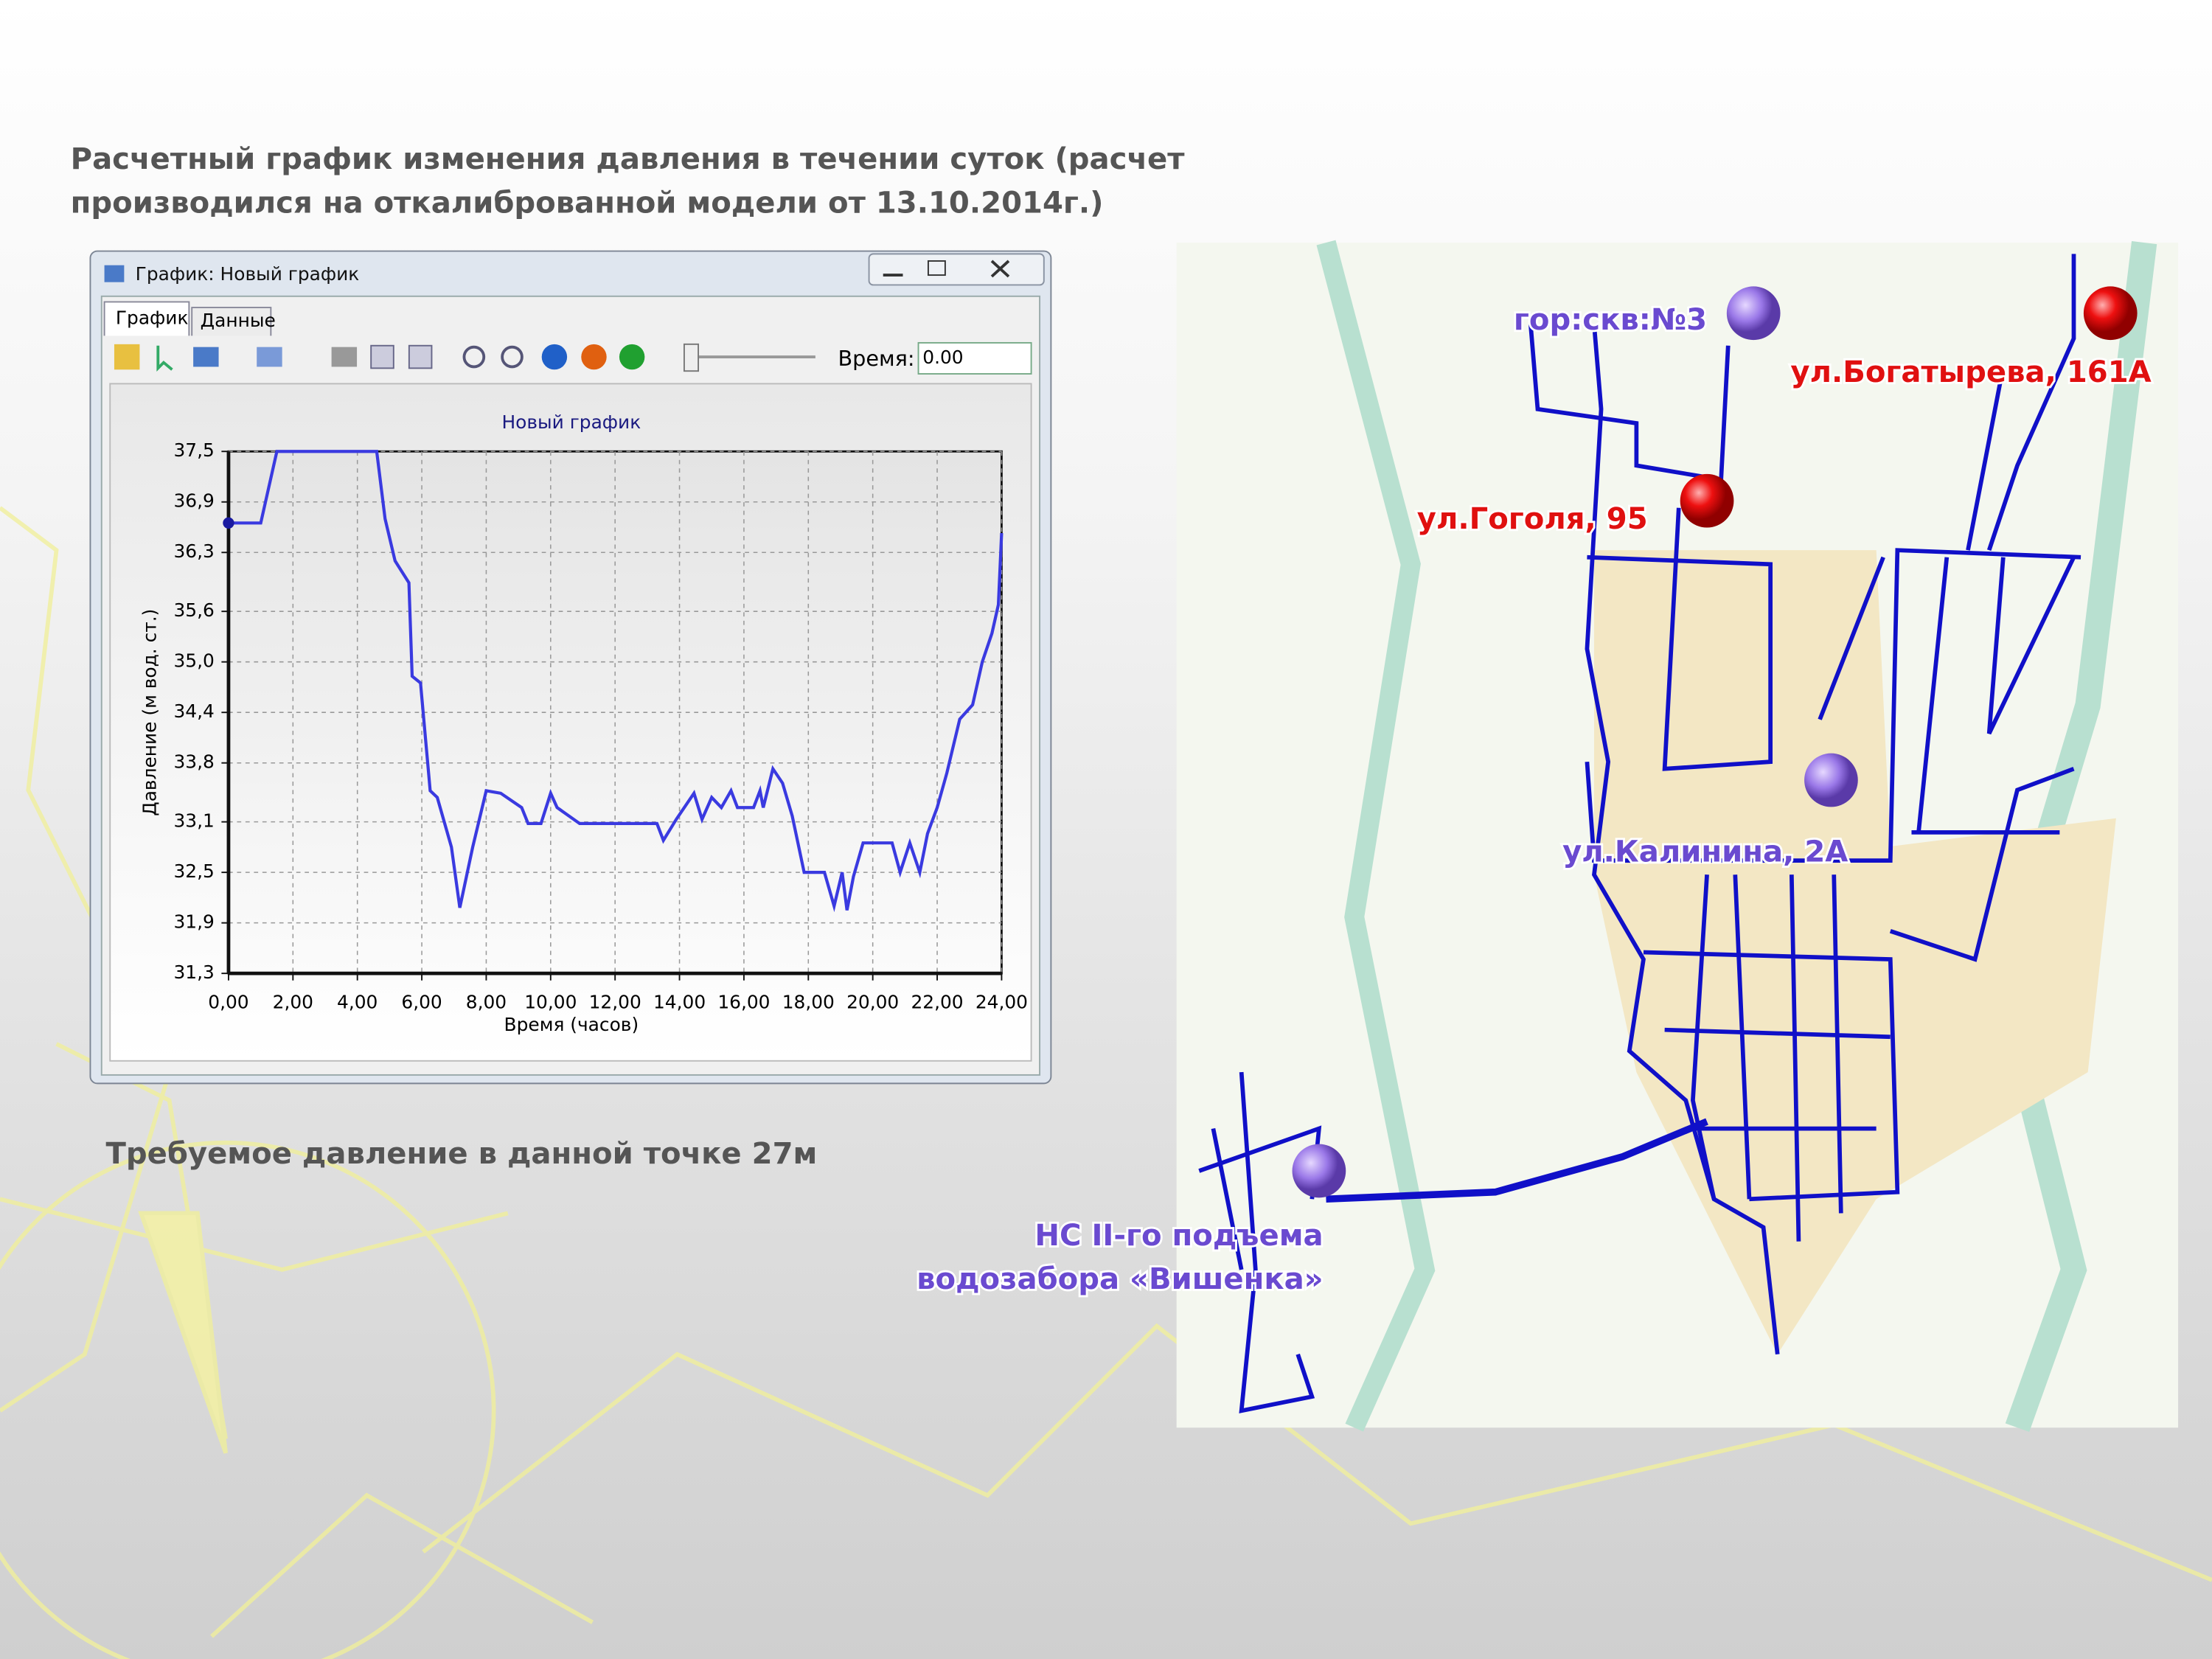  What do you see at coordinates (193, 551) in the screenshot?
I see `y-tick-label: 36,3` at bounding box center [193, 551].